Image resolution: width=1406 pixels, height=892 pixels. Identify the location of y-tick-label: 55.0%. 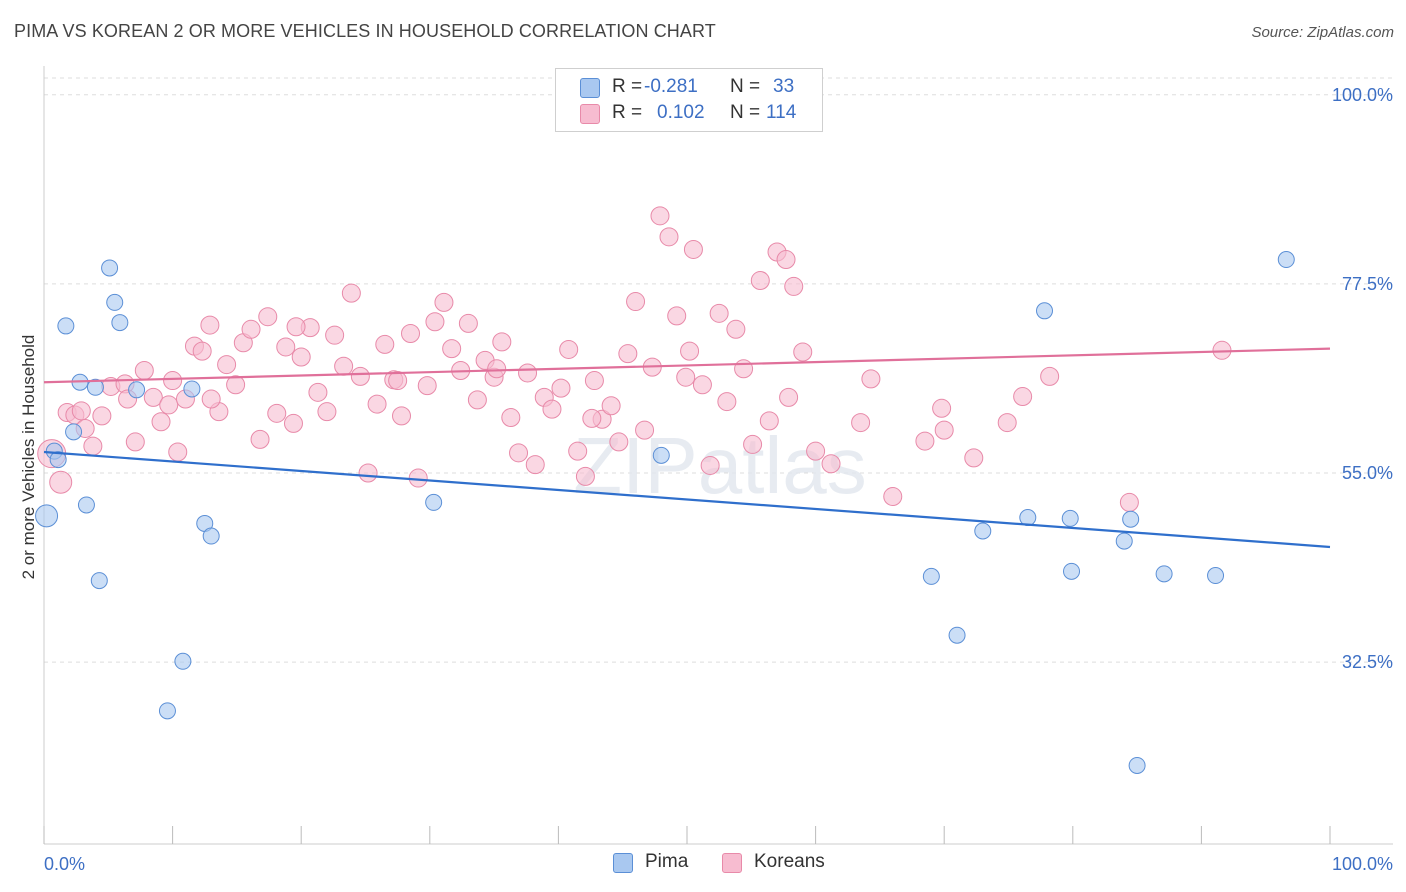
(1367, 473).